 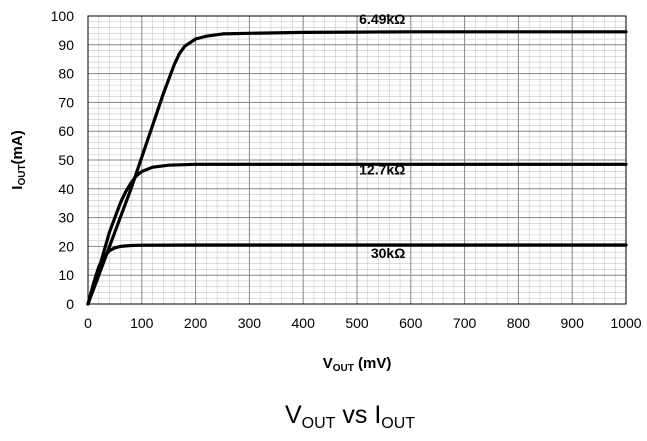 What do you see at coordinates (465, 323) in the screenshot?
I see `x-tick-label: 700` at bounding box center [465, 323].